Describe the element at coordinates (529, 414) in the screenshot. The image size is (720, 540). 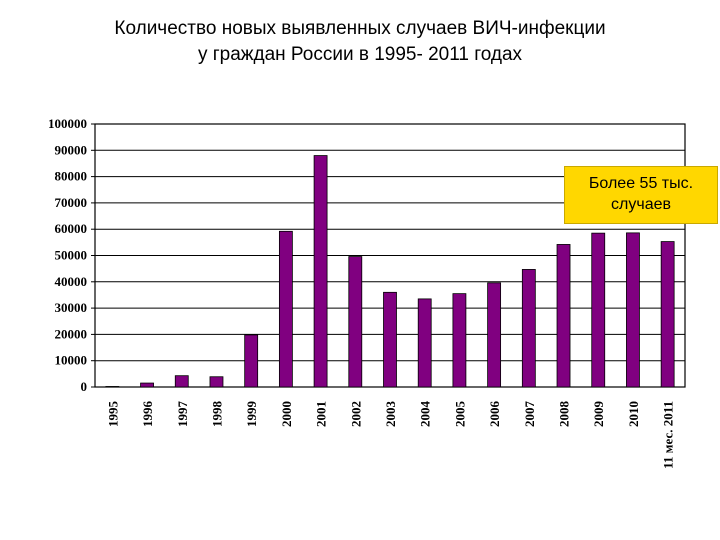
I see `x-tick-label: 2007` at that location.